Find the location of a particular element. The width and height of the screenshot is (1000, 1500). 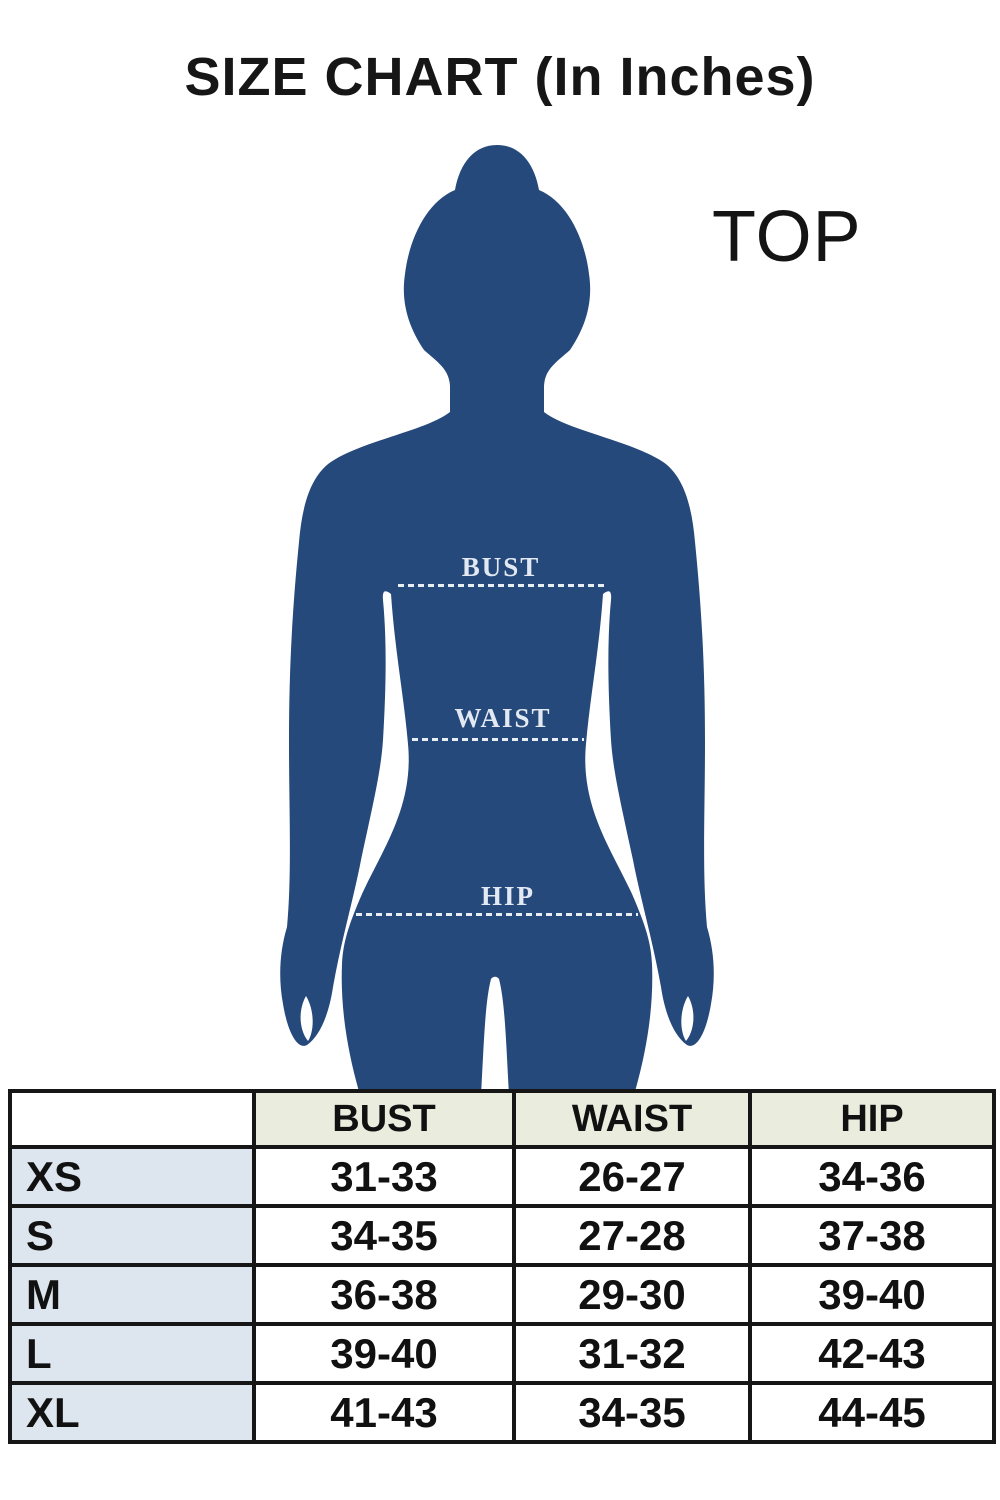

table-row-l: L 39-40 31-32 42-43 is located at coordinates (502, 1353).